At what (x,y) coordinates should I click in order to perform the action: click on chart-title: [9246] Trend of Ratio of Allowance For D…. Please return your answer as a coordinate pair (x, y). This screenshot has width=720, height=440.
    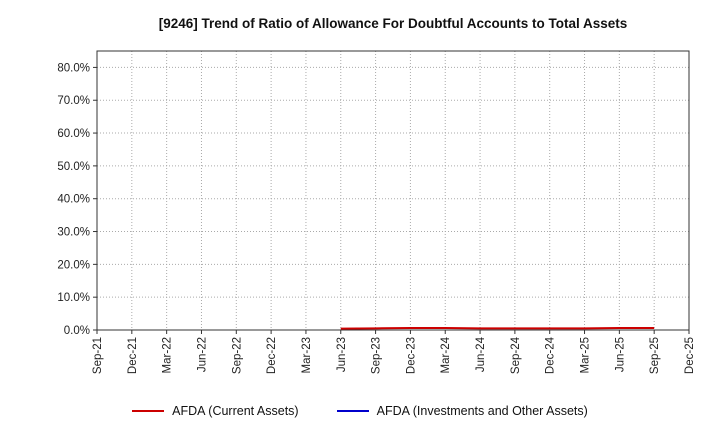
    Looking at the image, I should click on (393, 23).